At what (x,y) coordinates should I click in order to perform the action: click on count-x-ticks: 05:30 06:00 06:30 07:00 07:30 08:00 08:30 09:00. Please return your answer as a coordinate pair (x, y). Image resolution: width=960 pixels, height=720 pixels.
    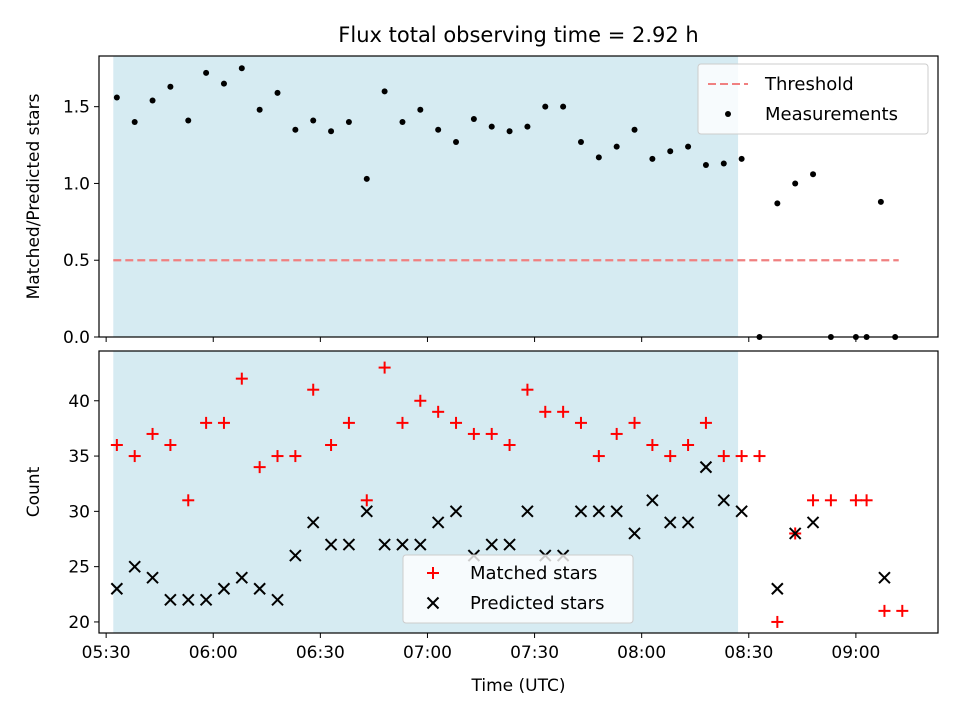
    Looking at the image, I should click on (481, 648).